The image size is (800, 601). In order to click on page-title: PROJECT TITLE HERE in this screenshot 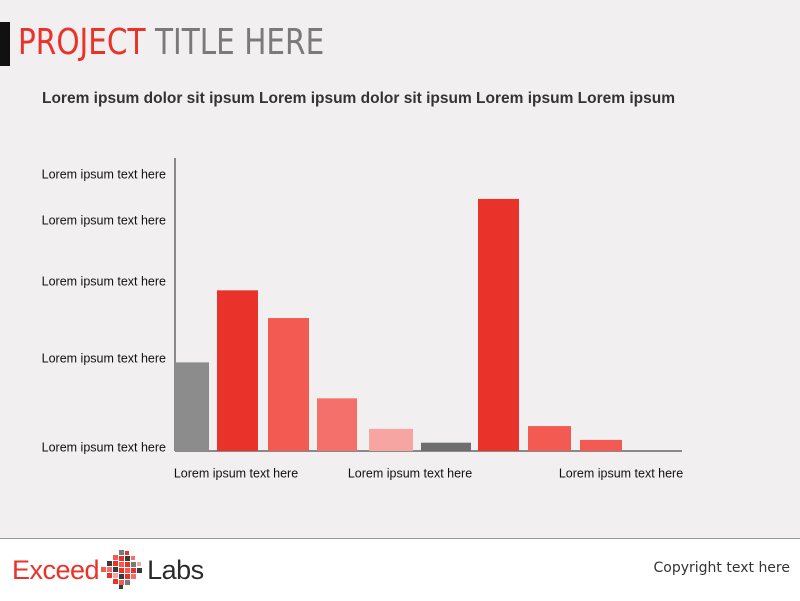, I will do `click(171, 43)`.